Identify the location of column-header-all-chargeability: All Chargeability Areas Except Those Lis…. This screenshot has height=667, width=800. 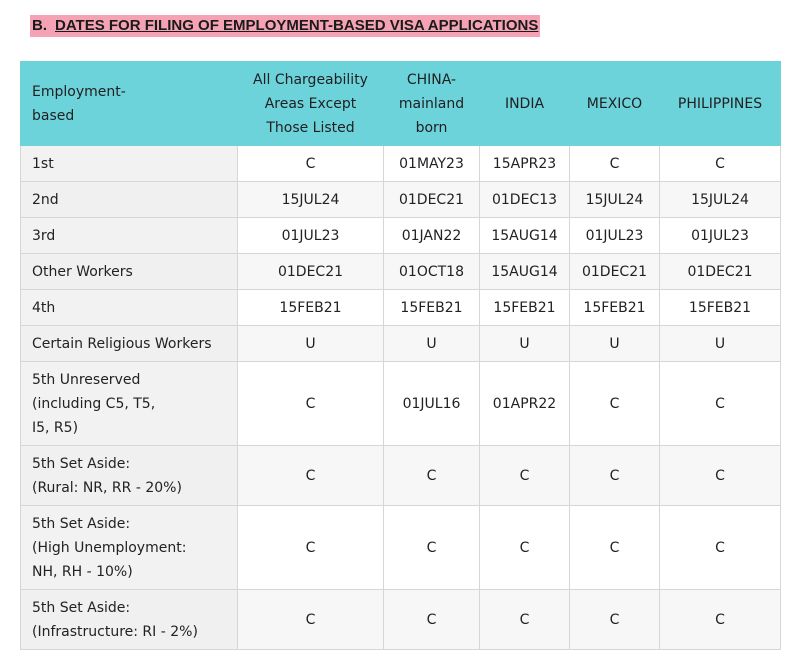
(310, 103).